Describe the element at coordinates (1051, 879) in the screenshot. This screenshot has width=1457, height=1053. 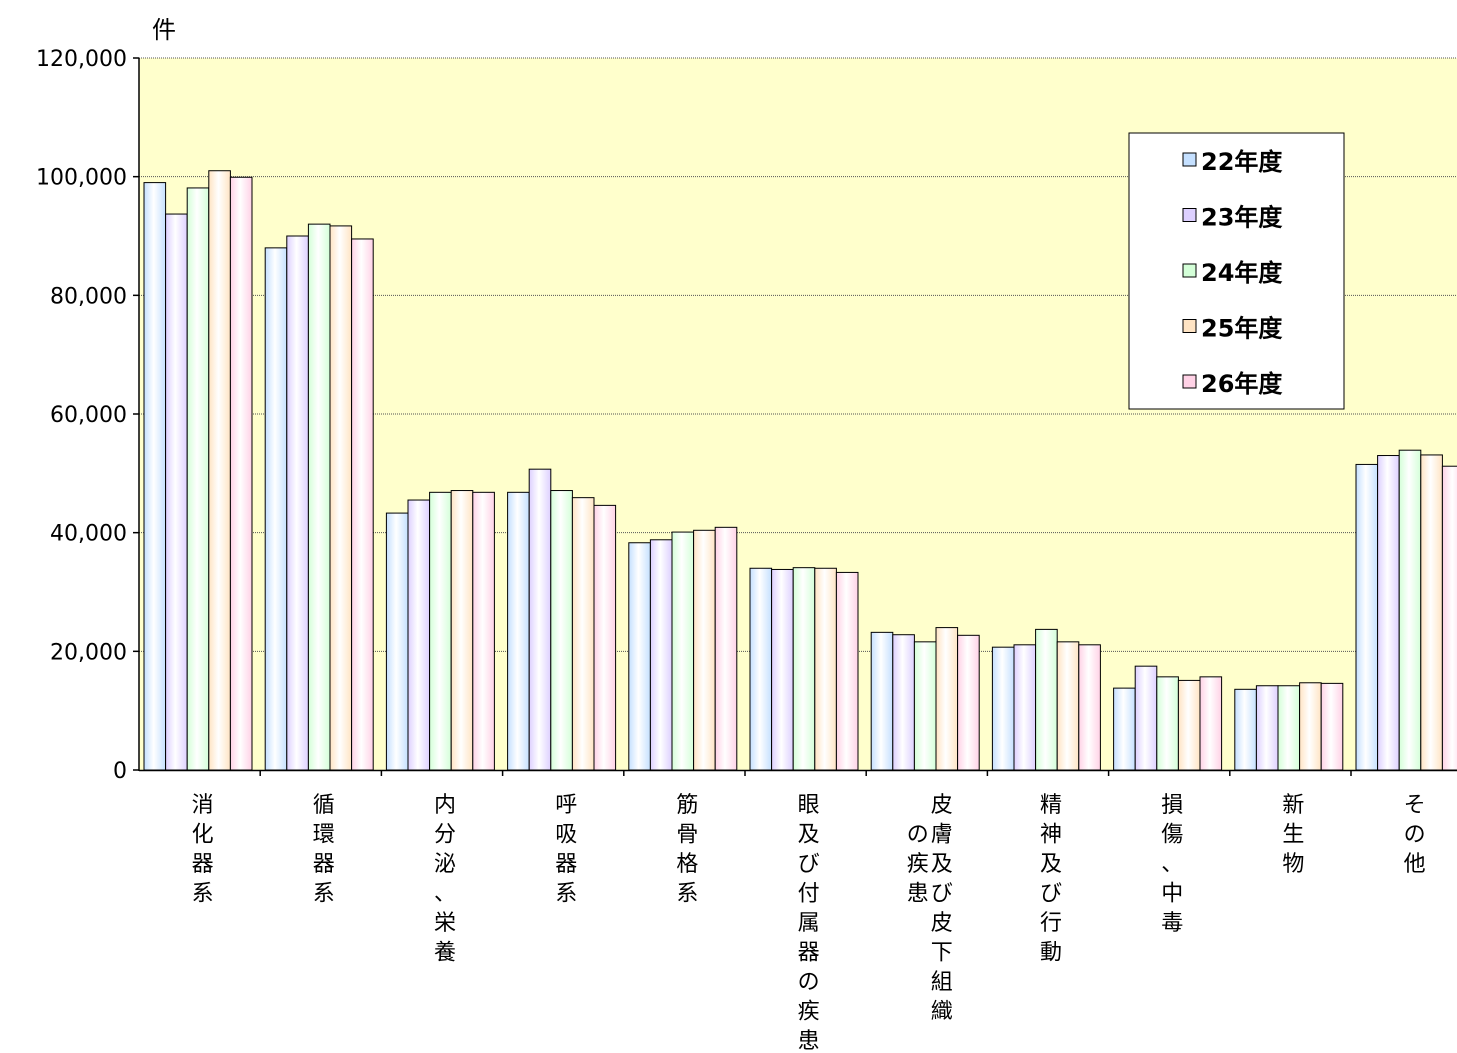
I see `category-label: 精神及び行動` at that location.